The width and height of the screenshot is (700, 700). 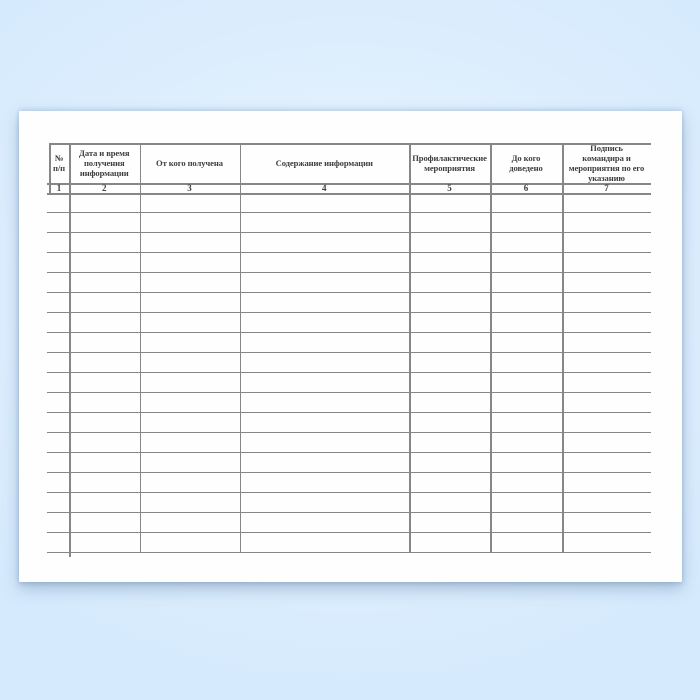 What do you see at coordinates (189, 187) in the screenshot?
I see `column-number-3: 3` at bounding box center [189, 187].